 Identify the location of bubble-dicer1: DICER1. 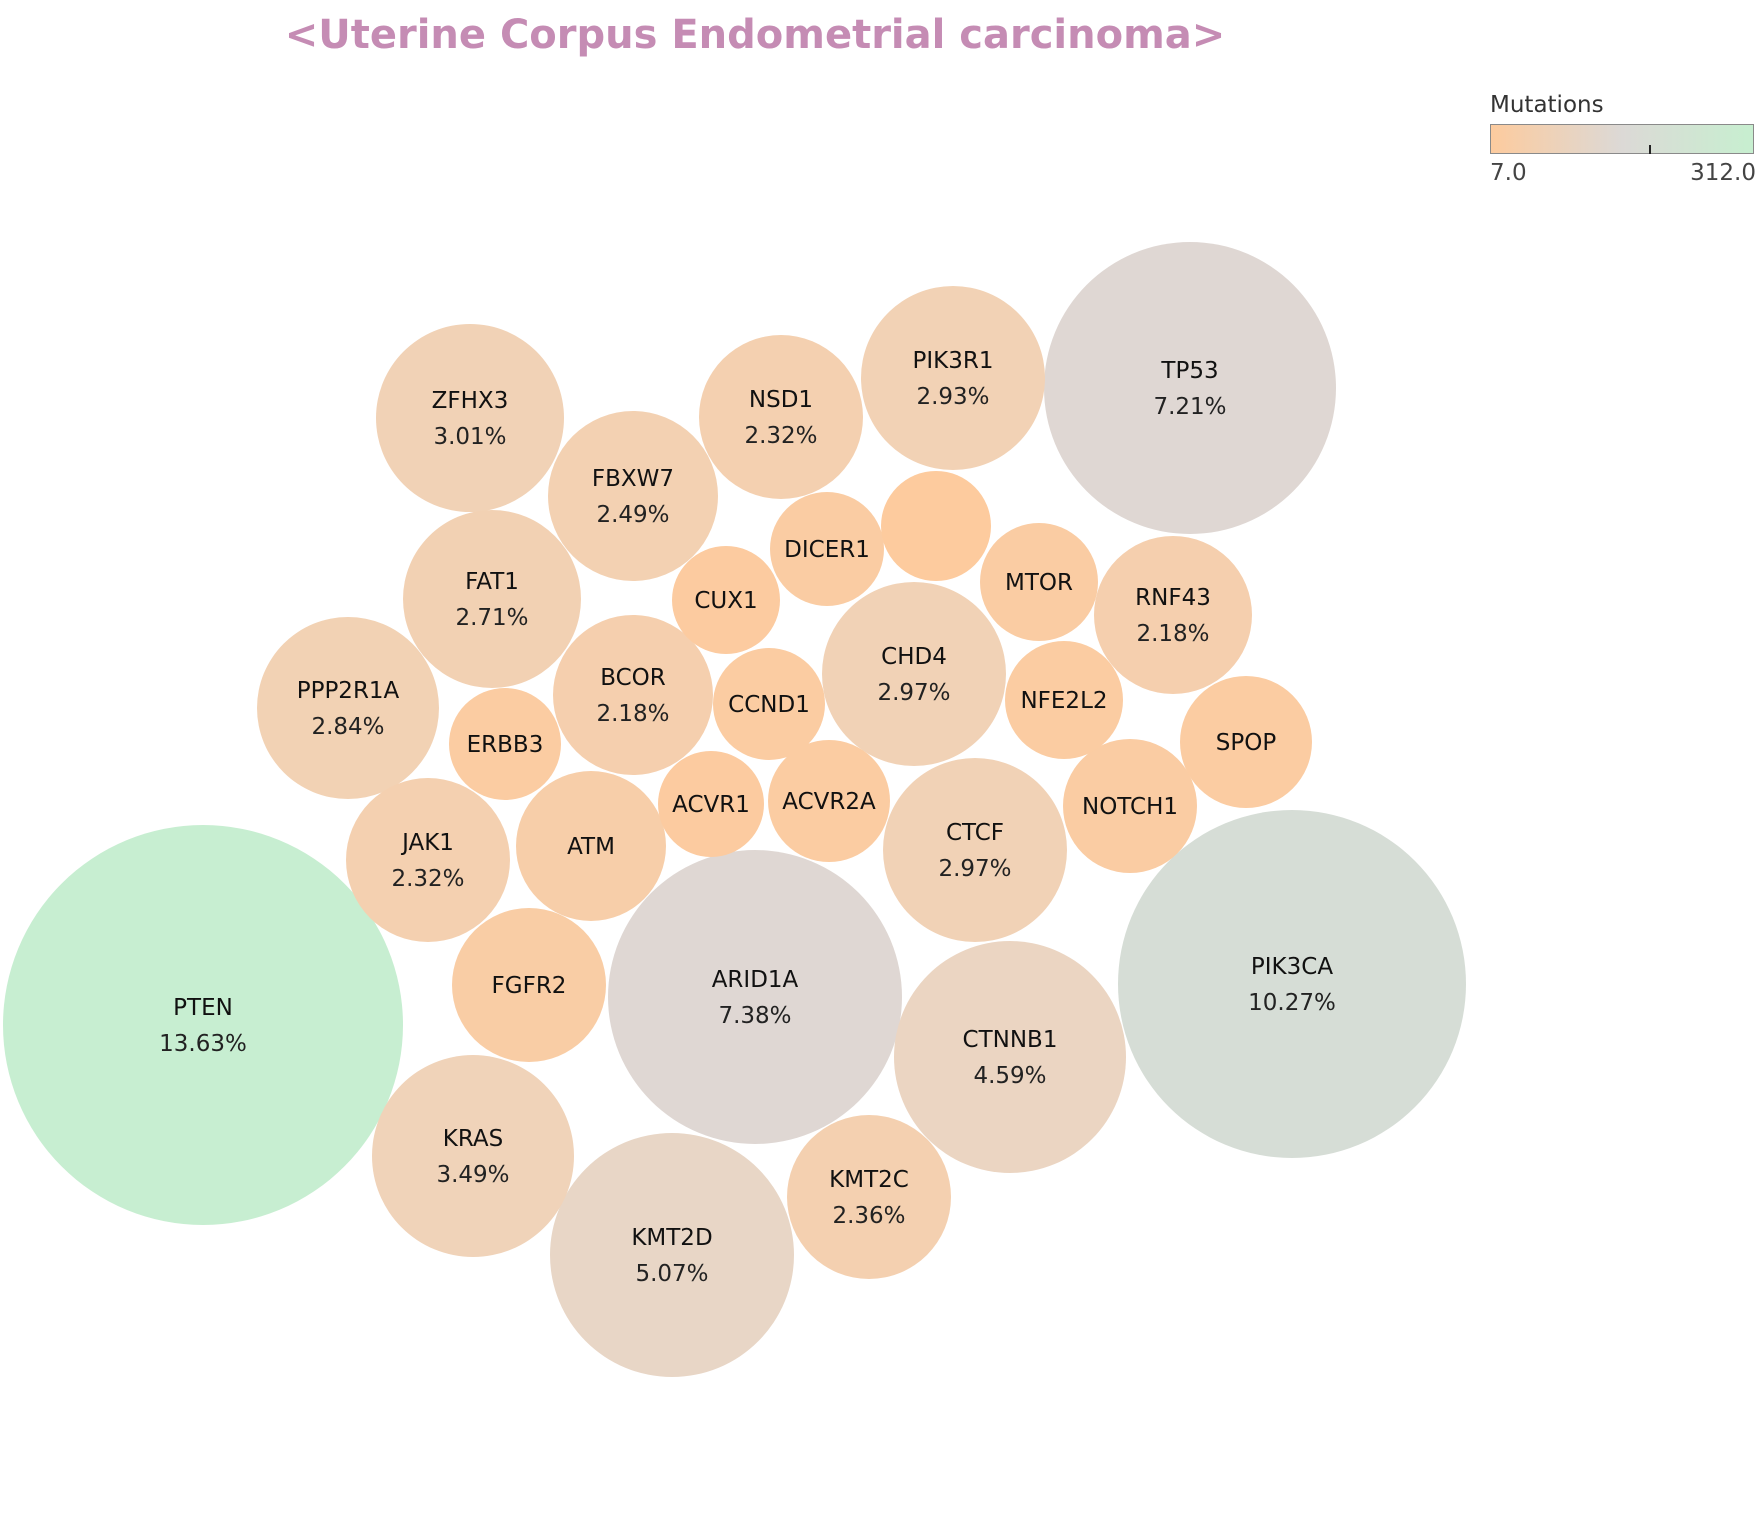
(827, 549).